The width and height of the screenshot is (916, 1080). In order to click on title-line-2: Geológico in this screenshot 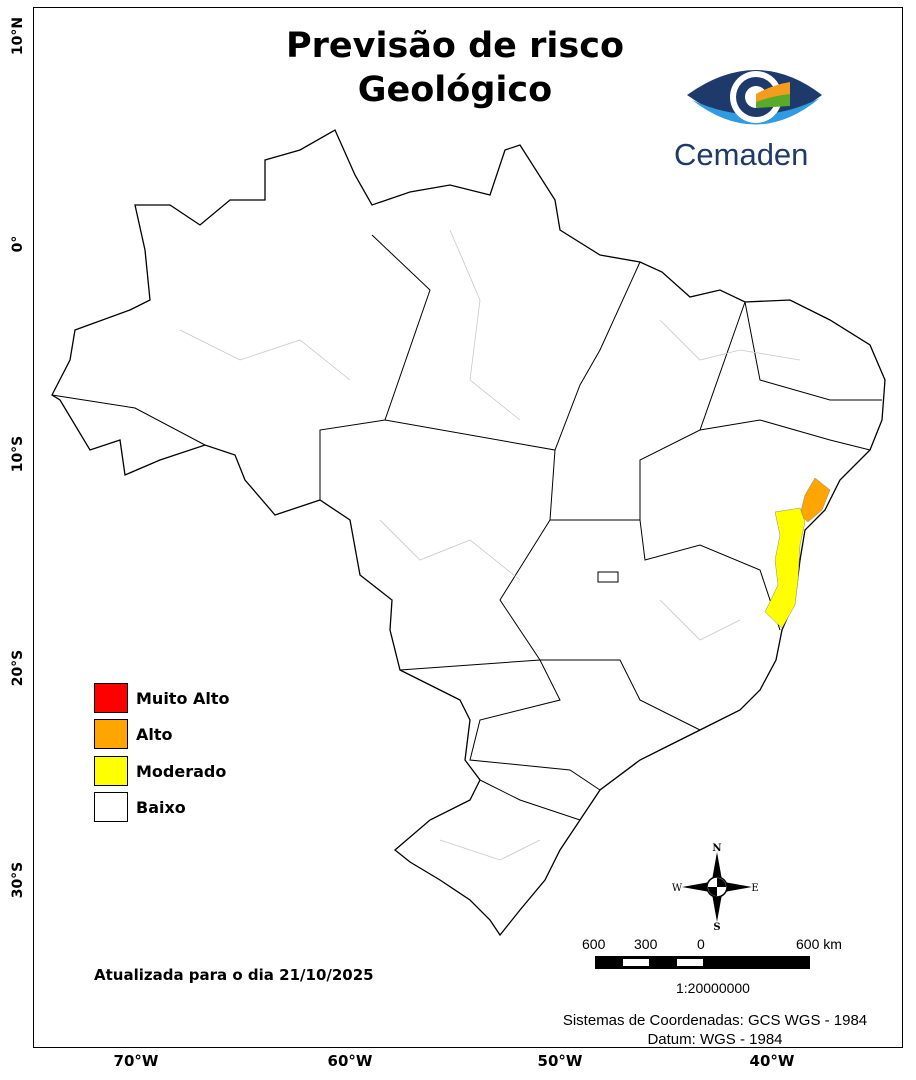, I will do `click(455, 90)`.